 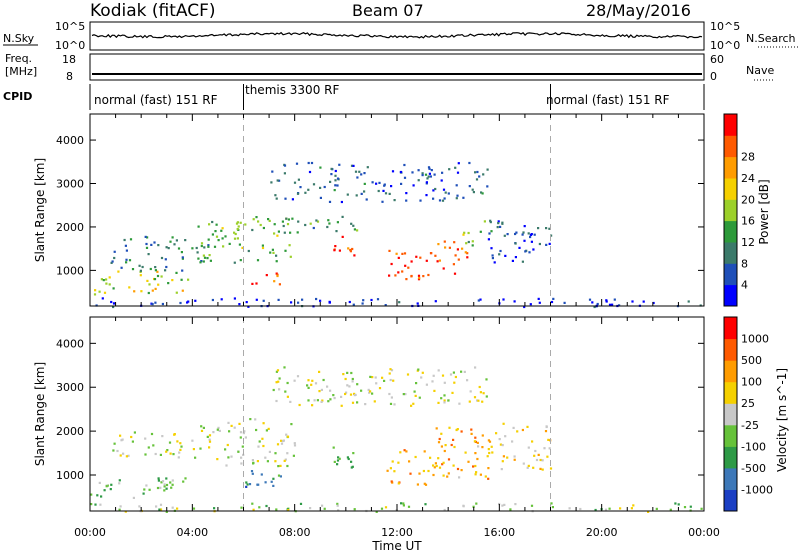 I want to click on colorbar-tick-label: 8, so click(x=744, y=263).